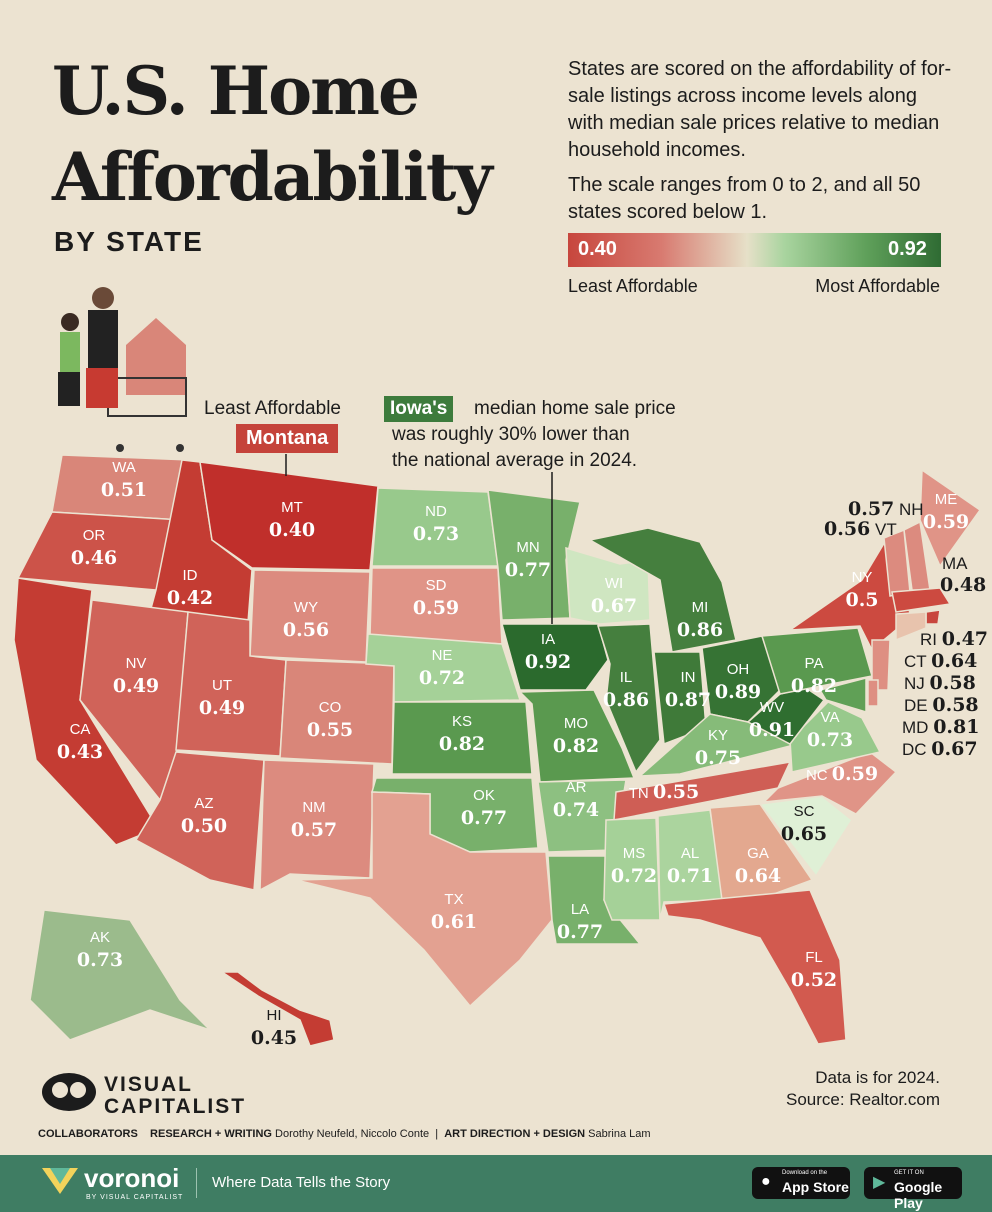  Describe the element at coordinates (484, 818) in the screenshot. I see `state-value-OK: 0.77` at that location.